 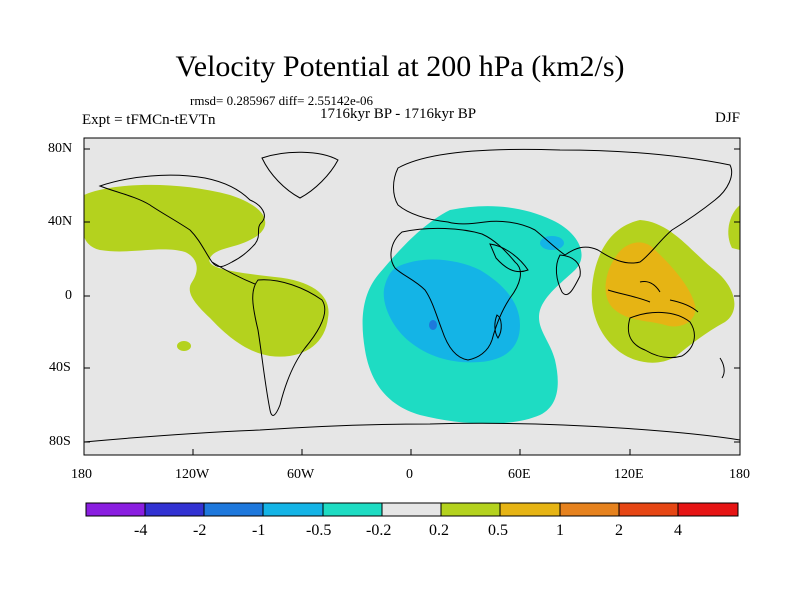 I want to click on positive-region-maritime-core, so click(x=650, y=284).